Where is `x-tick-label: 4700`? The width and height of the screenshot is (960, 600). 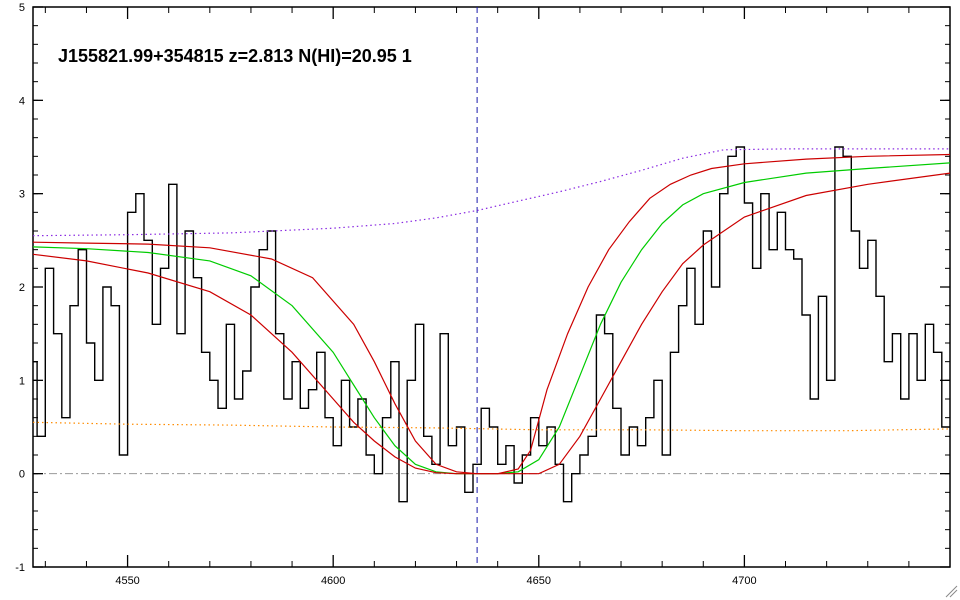
x-tick-label: 4700 is located at coordinates (744, 581).